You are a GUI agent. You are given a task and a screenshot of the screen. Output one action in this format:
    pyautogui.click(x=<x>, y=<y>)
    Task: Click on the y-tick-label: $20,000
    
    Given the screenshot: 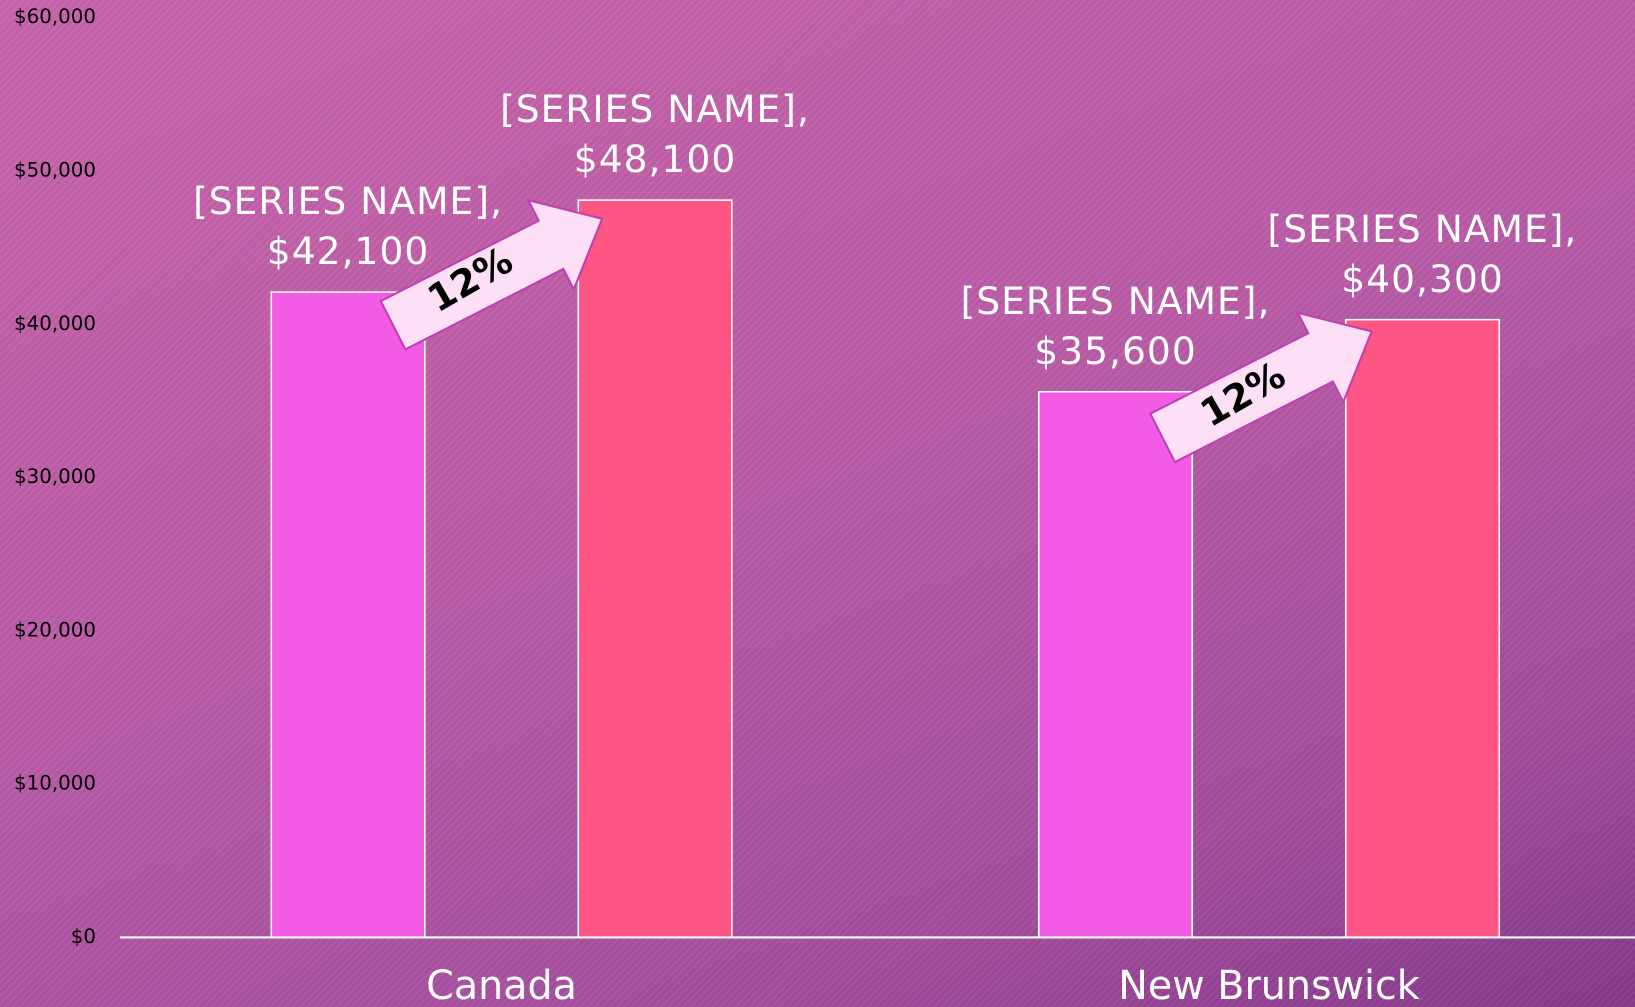 What is the action you would take?
    pyautogui.click(x=55, y=629)
    